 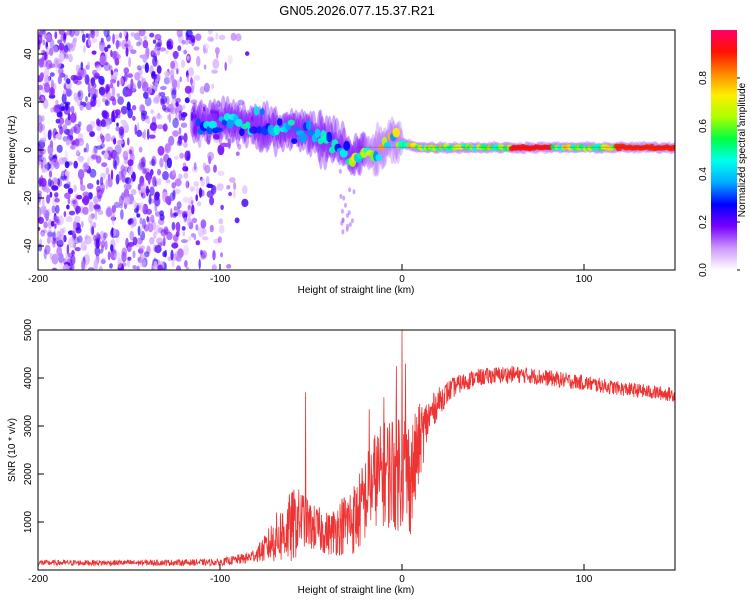 What do you see at coordinates (703, 222) in the screenshot?
I see `colorbar-tick-label: 0.2` at bounding box center [703, 222].